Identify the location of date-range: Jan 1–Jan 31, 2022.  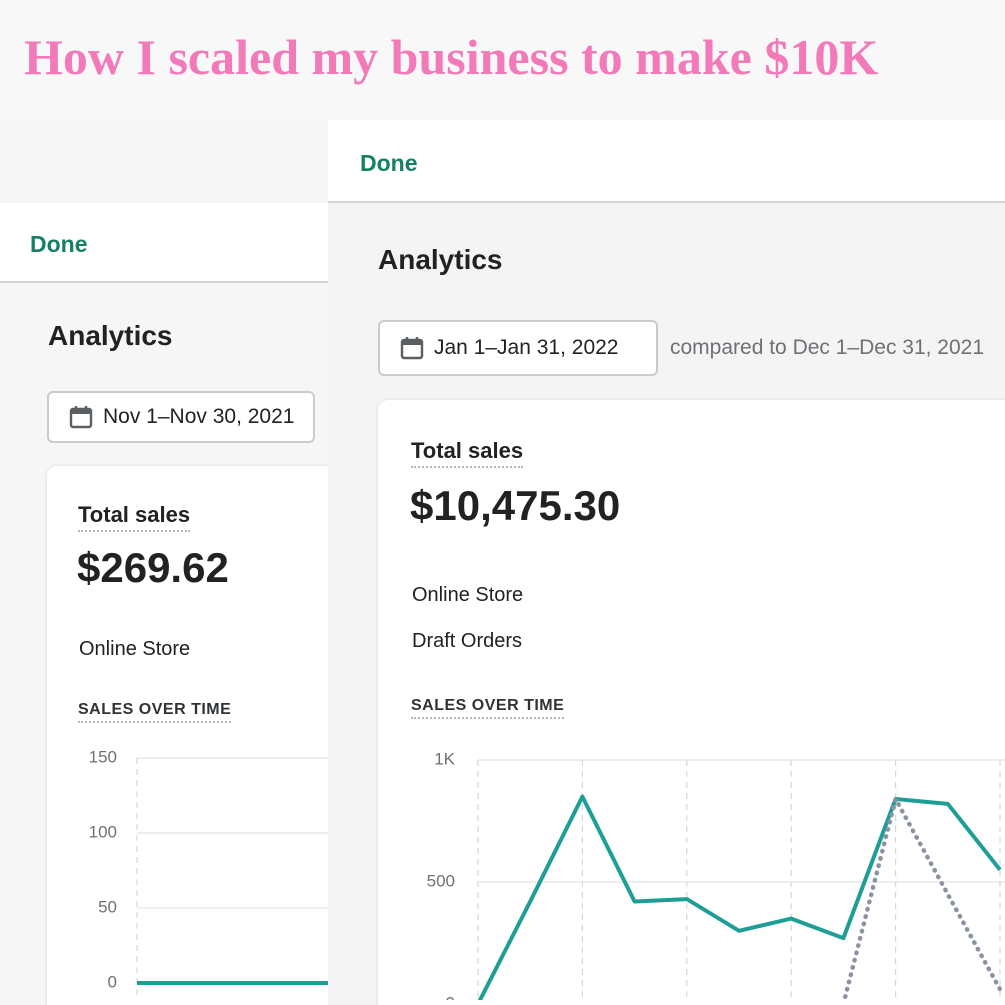
(526, 347).